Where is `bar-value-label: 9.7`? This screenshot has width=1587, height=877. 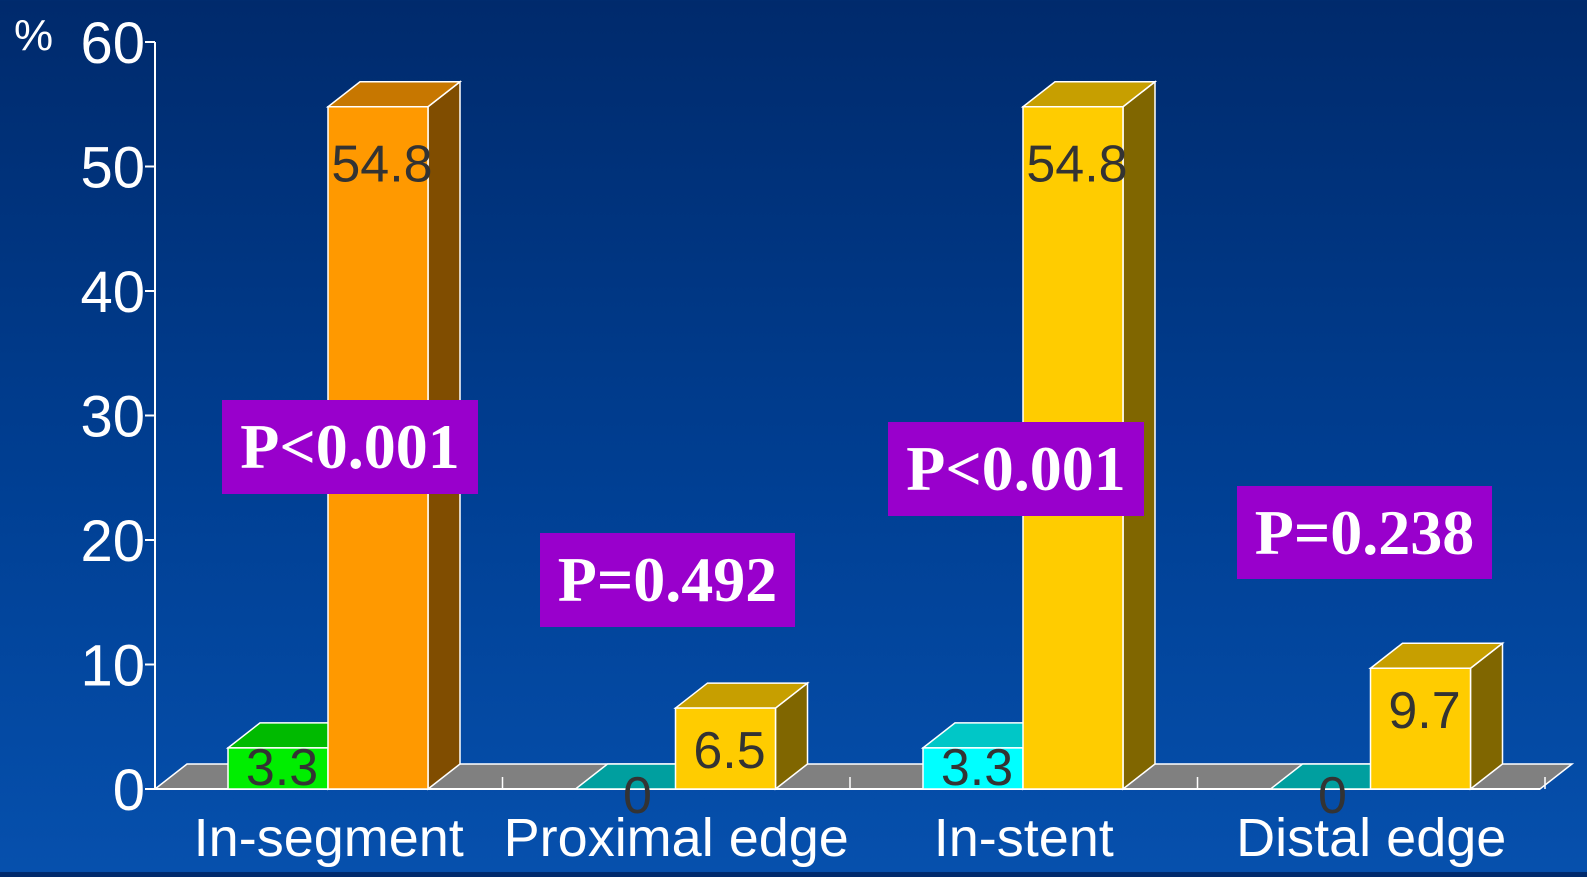 bar-value-label: 9.7 is located at coordinates (1424, 711).